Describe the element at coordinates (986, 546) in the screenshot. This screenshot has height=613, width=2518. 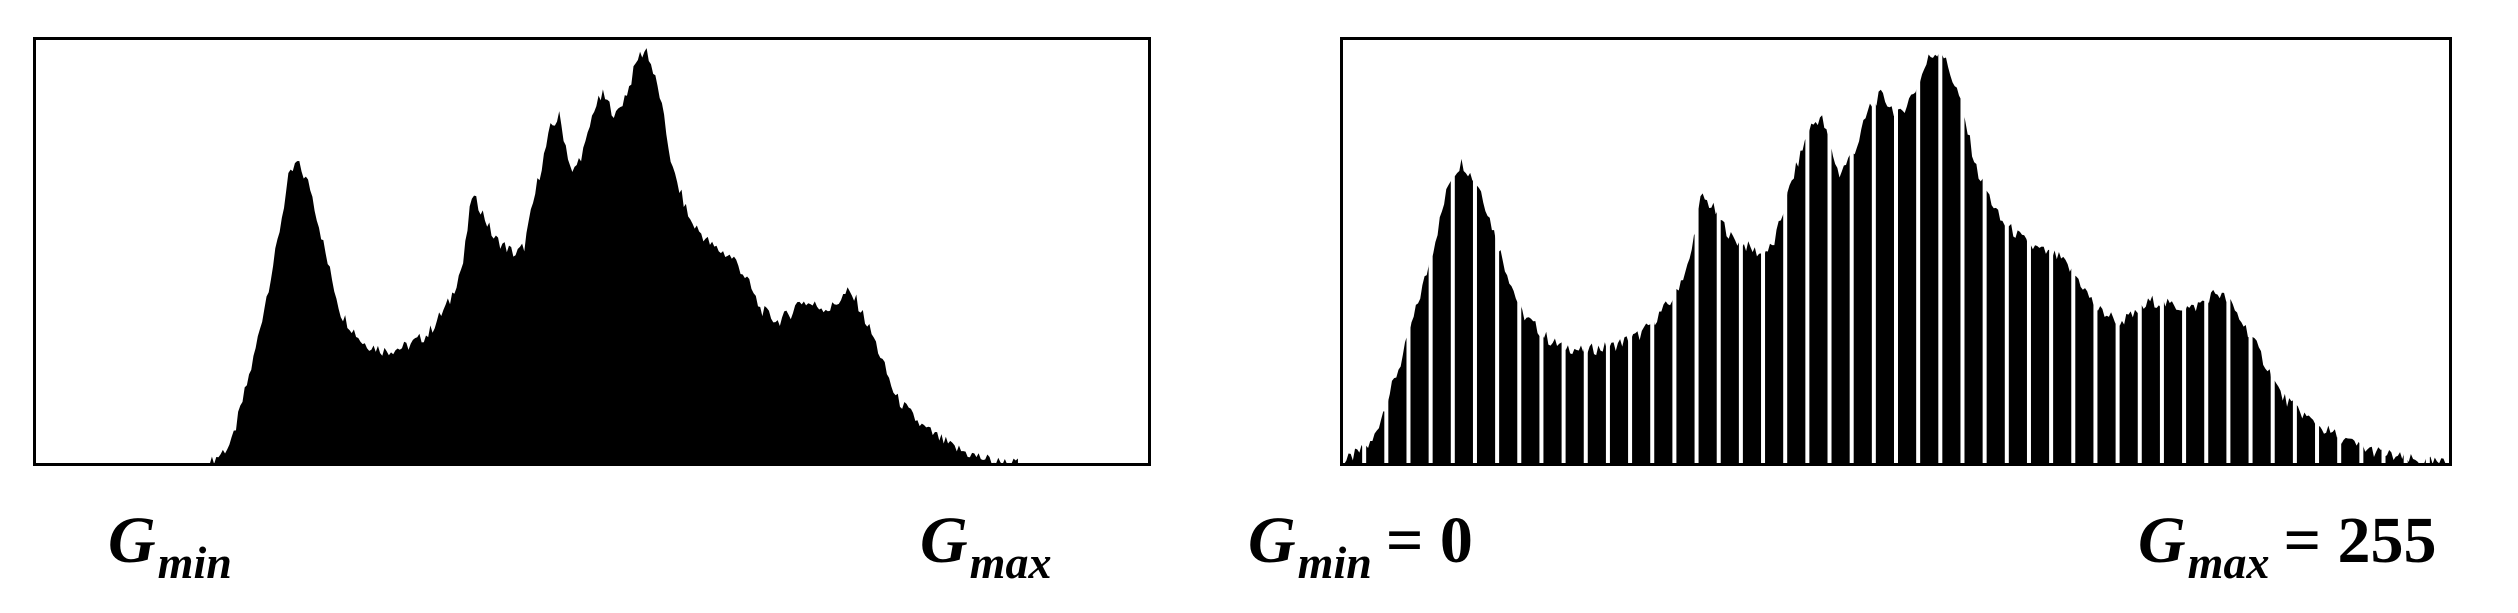
I see `gmax-label-left: Gmax` at that location.